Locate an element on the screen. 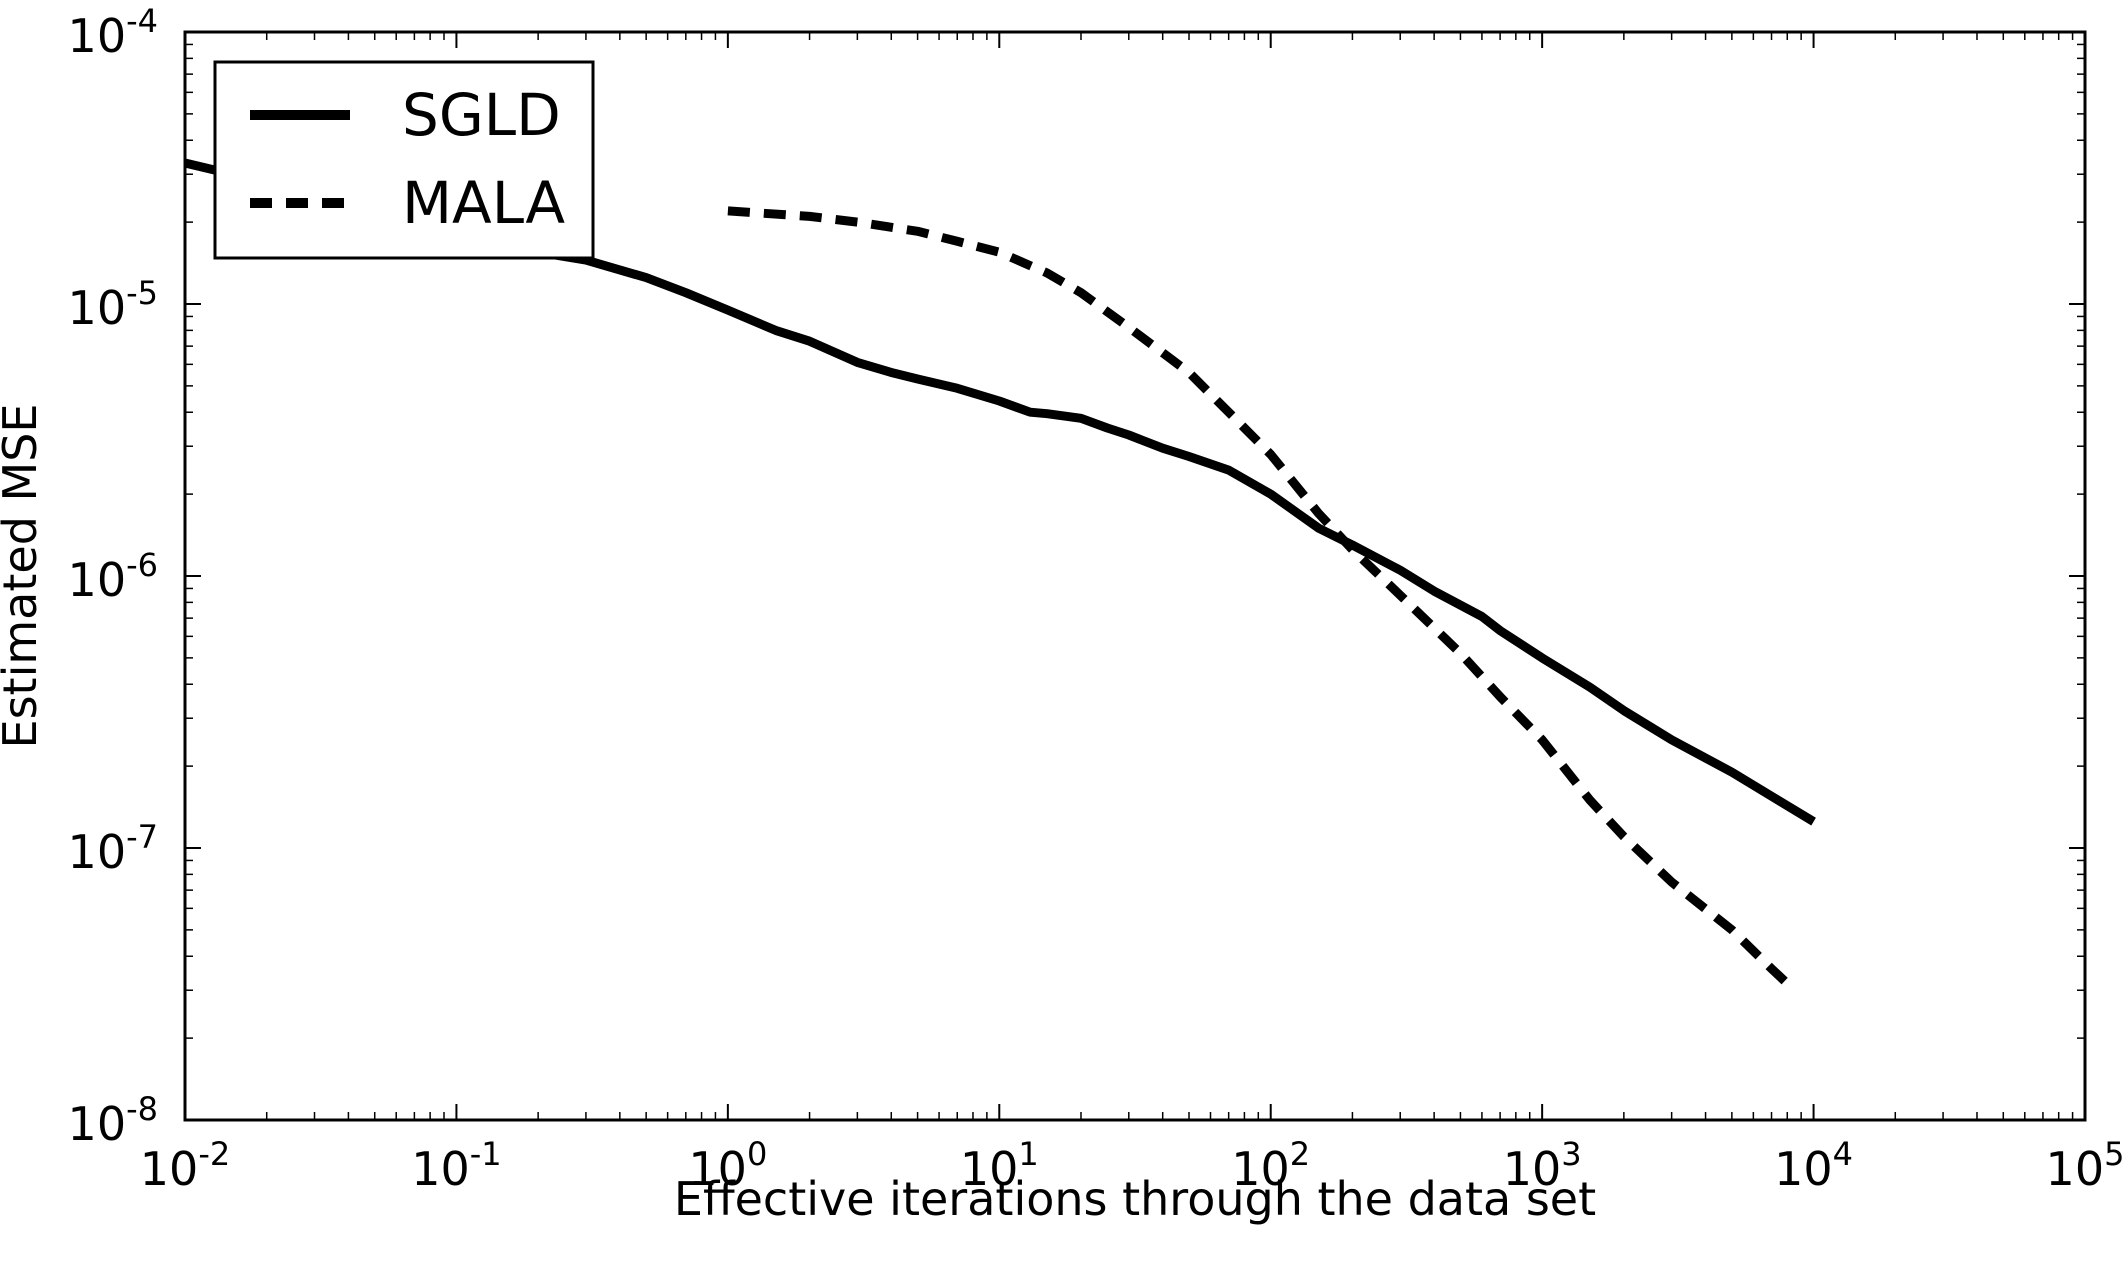 Image resolution: width=2127 pixels, height=1263 pixels. x-tick-label-exp: 1 is located at coordinates (1028, 1154).